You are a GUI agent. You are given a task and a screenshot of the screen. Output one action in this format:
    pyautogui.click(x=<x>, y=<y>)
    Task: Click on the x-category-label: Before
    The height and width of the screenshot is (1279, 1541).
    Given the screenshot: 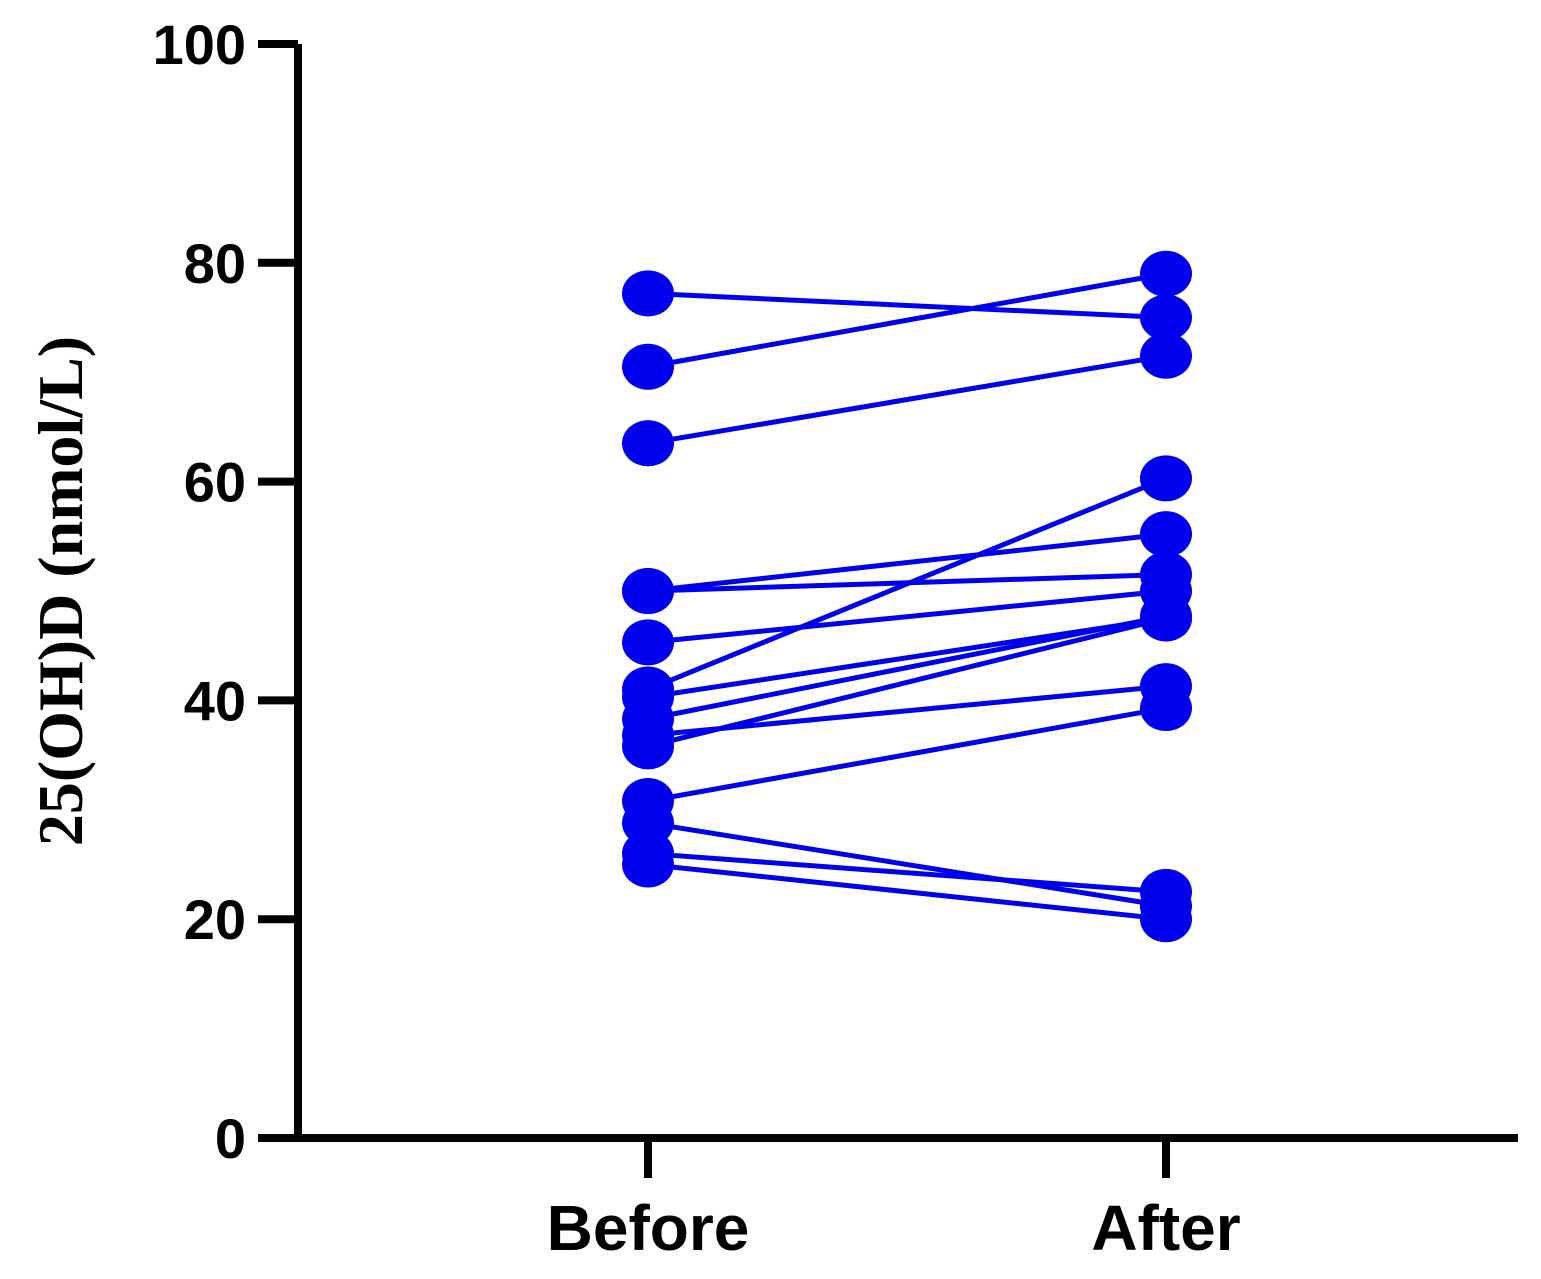 What is the action you would take?
    pyautogui.click(x=648, y=1228)
    